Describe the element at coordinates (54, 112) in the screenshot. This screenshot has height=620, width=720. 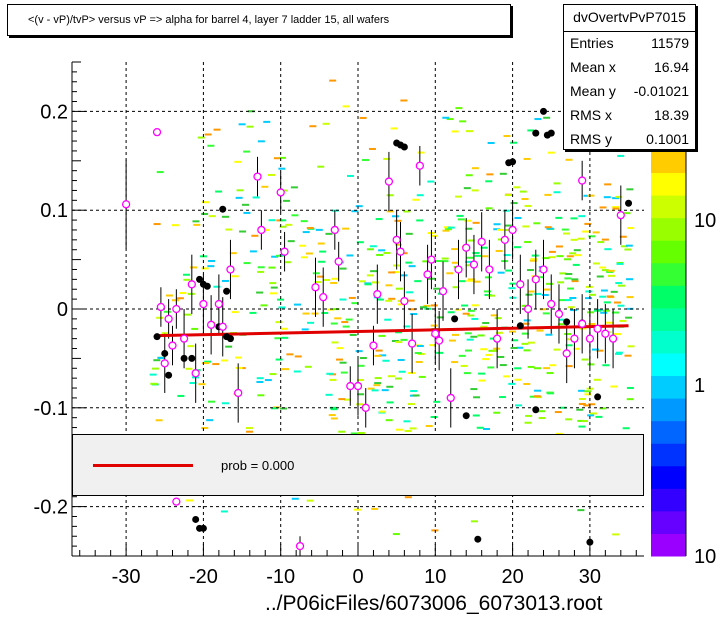
I see `y-tick-label: 0.2` at that location.